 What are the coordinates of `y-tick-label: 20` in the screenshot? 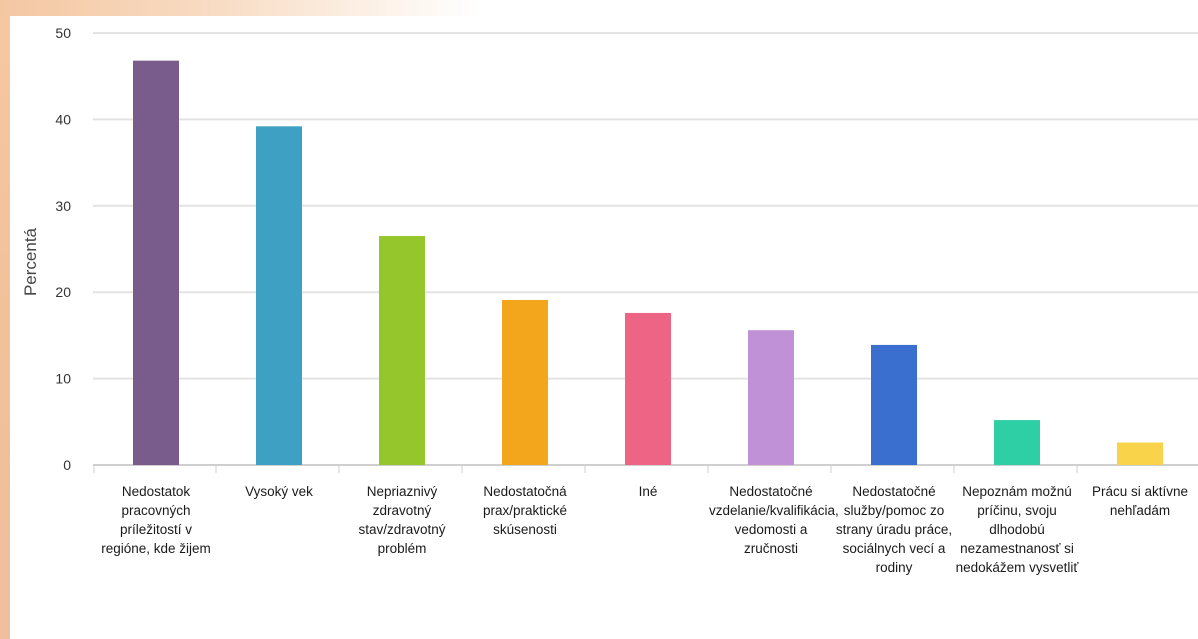 It's located at (63, 292).